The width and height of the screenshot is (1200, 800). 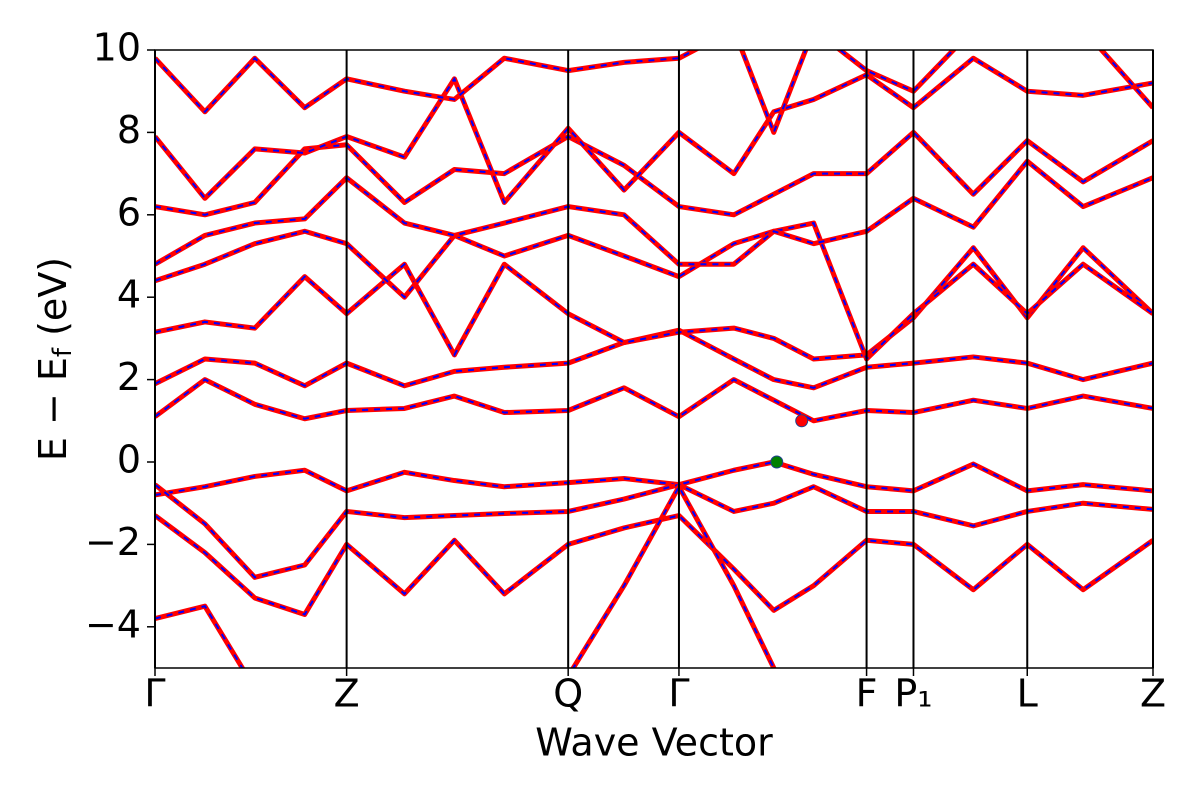 I want to click on y-label-main: E − E, so click(x=53, y=409).